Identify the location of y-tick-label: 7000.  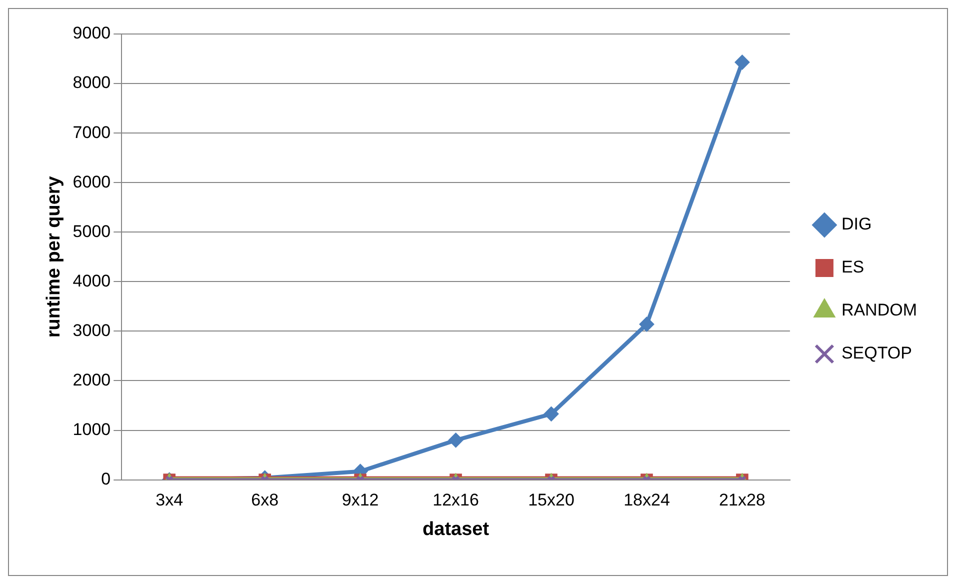
(91, 132).